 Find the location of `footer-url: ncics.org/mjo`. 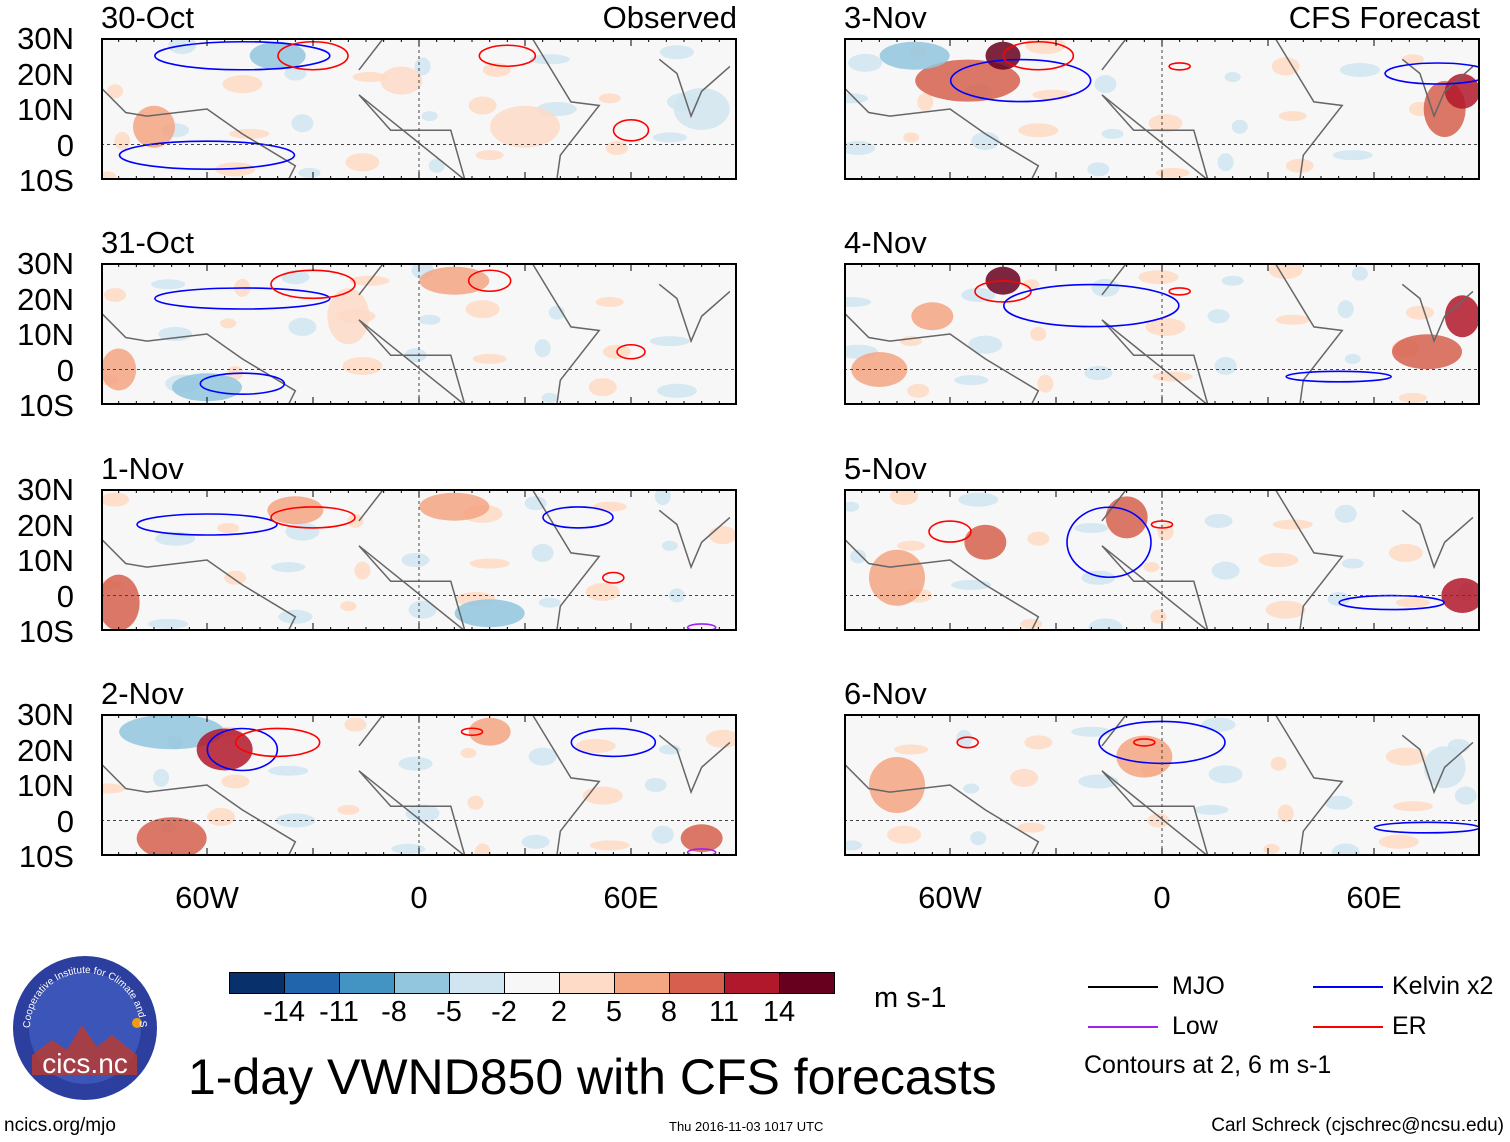

footer-url: ncics.org/mjo is located at coordinates (60, 1125).